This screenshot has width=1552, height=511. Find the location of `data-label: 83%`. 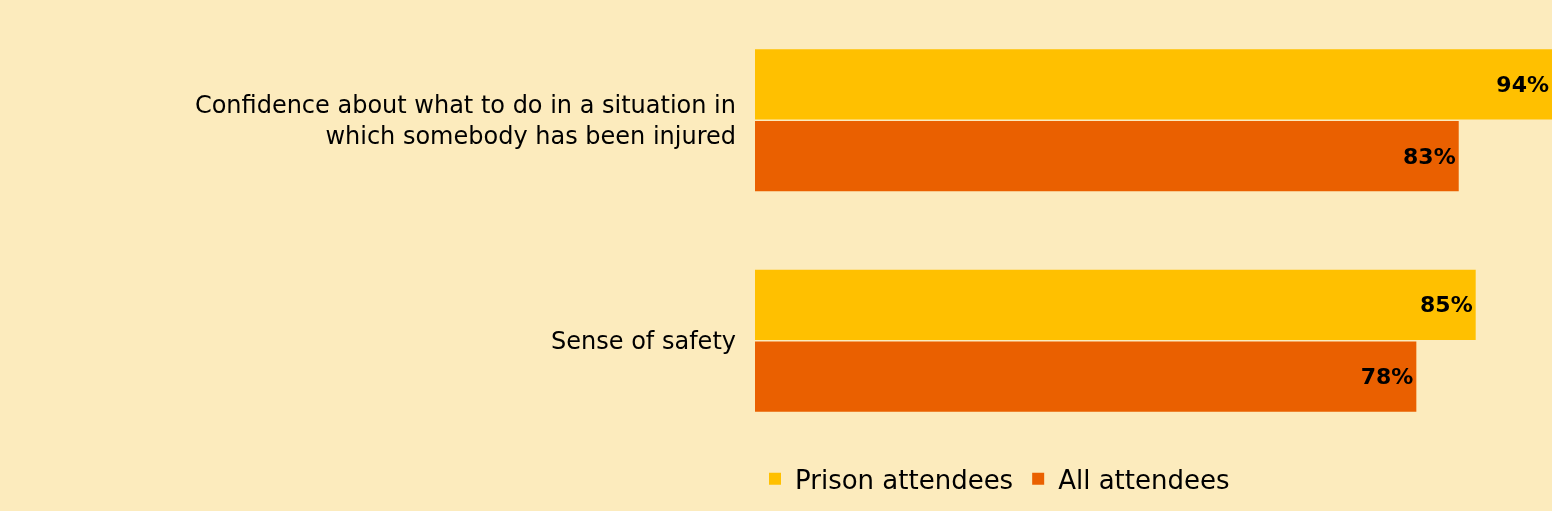

data-label: 83% is located at coordinates (1429, 156).